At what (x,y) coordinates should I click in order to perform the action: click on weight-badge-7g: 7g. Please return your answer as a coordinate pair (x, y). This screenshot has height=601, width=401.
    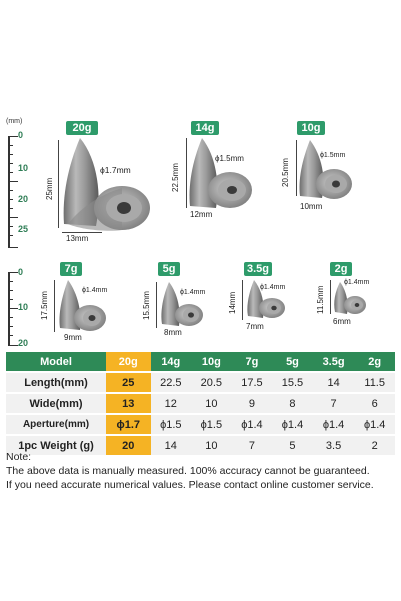
    Looking at the image, I should click on (71, 269).